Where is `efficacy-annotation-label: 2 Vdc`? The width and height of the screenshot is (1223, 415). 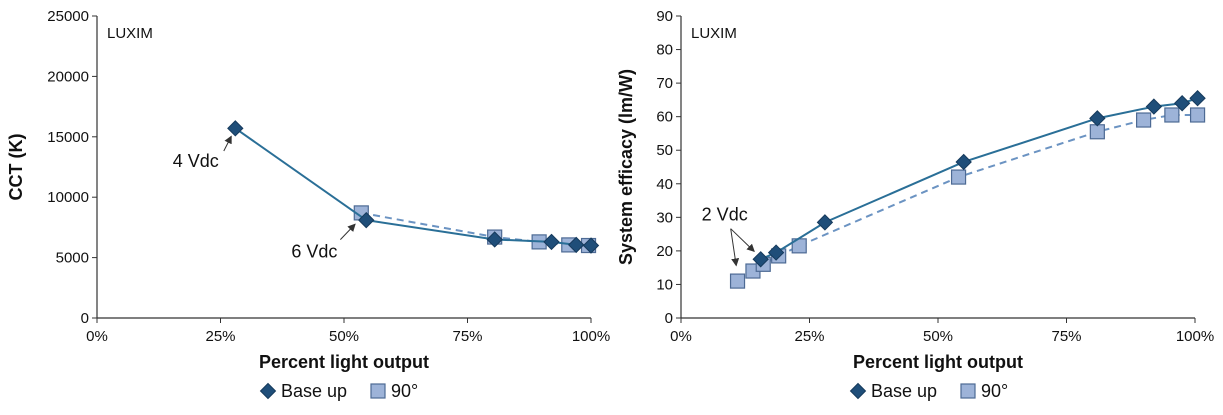 efficacy-annotation-label: 2 Vdc is located at coordinates (725, 215).